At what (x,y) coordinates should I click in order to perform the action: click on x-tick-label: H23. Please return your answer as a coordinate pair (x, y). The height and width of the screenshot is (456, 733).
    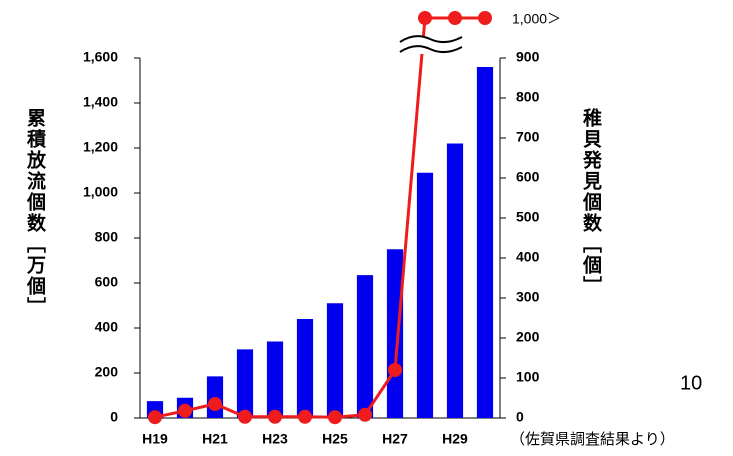
    Looking at the image, I should click on (275, 439).